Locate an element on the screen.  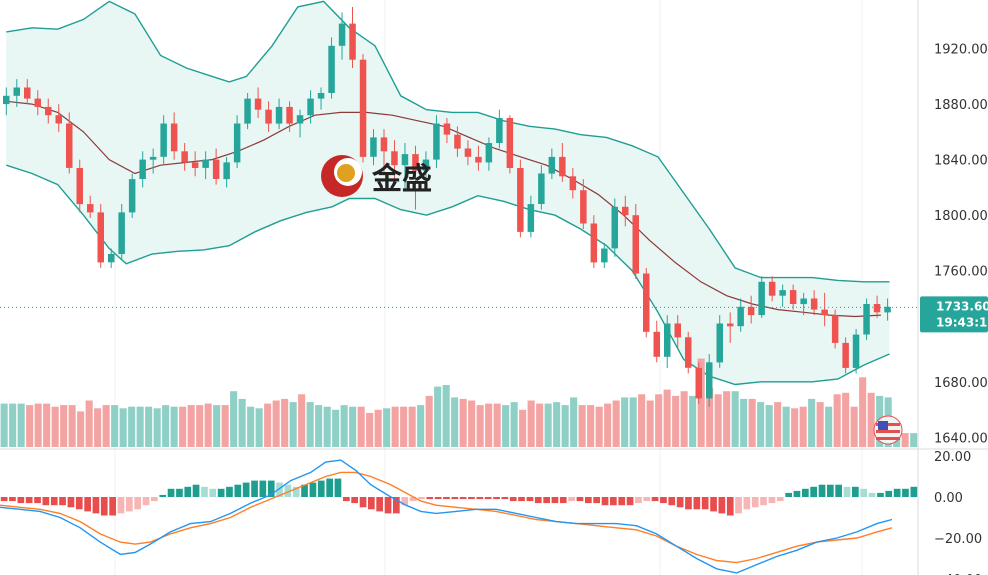
macd-signal-line is located at coordinates (446, 517).